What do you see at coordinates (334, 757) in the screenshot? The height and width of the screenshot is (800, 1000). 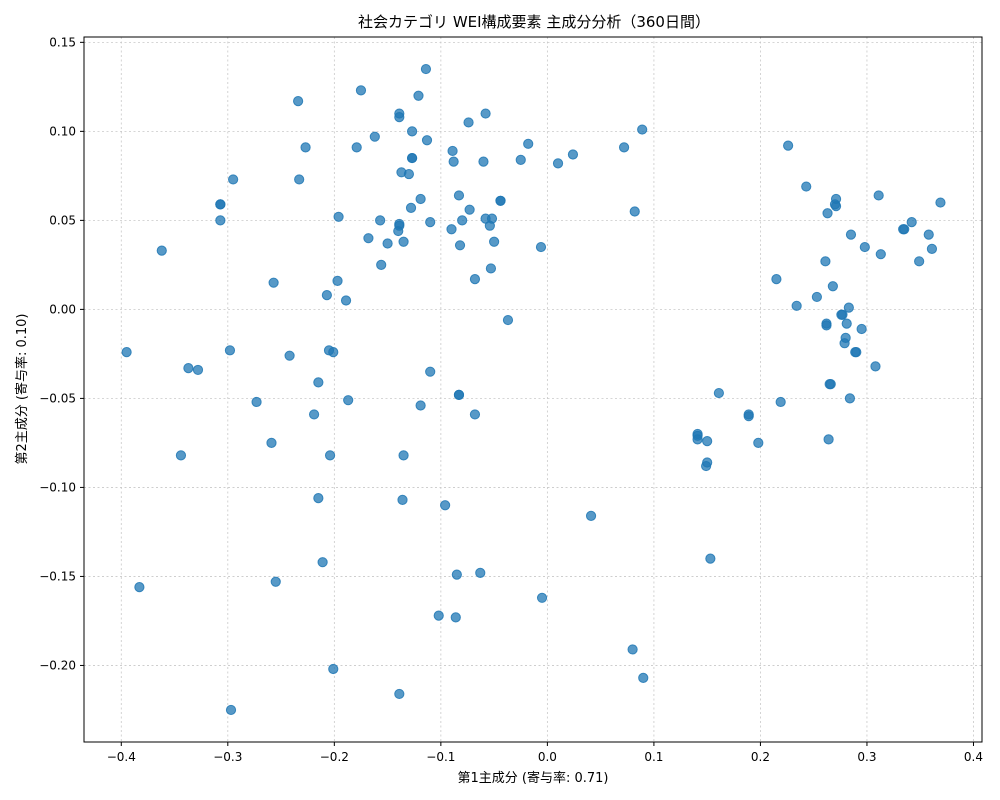 I see `x-tick-label: −0.2` at bounding box center [334, 757].